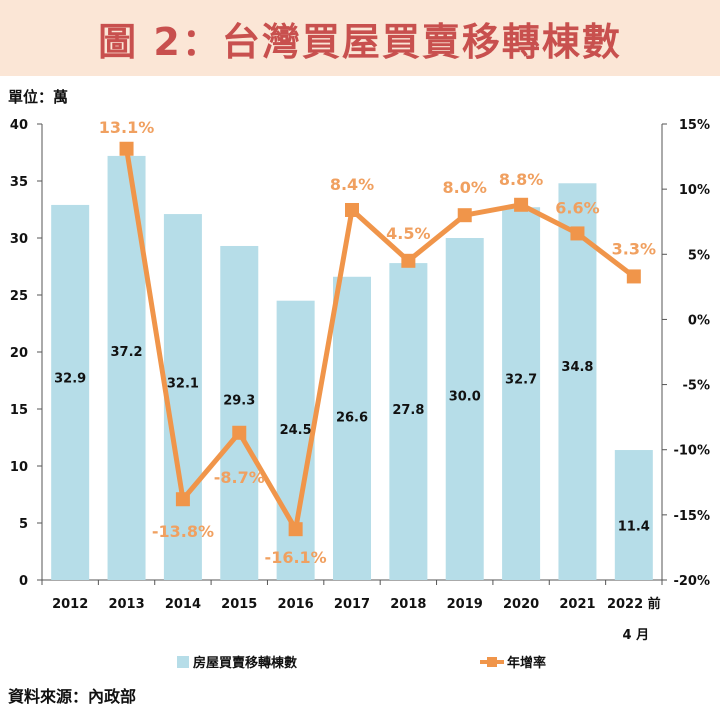 The width and height of the screenshot is (720, 720). I want to click on rate-value-label: 13.1%, so click(127, 127).